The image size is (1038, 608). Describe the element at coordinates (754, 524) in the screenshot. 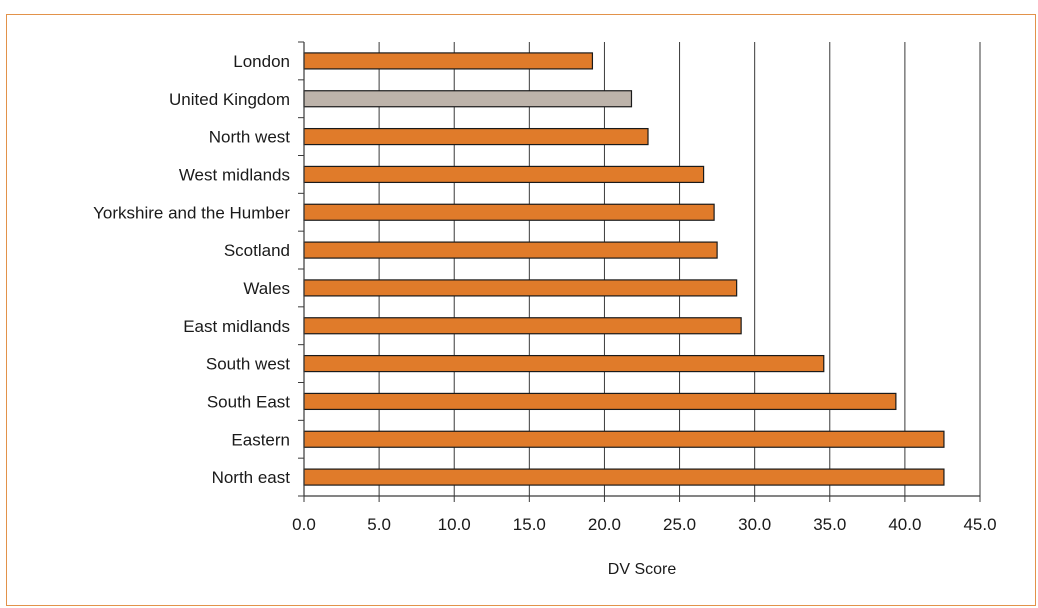

I see `x-tick-label: 30.0` at that location.